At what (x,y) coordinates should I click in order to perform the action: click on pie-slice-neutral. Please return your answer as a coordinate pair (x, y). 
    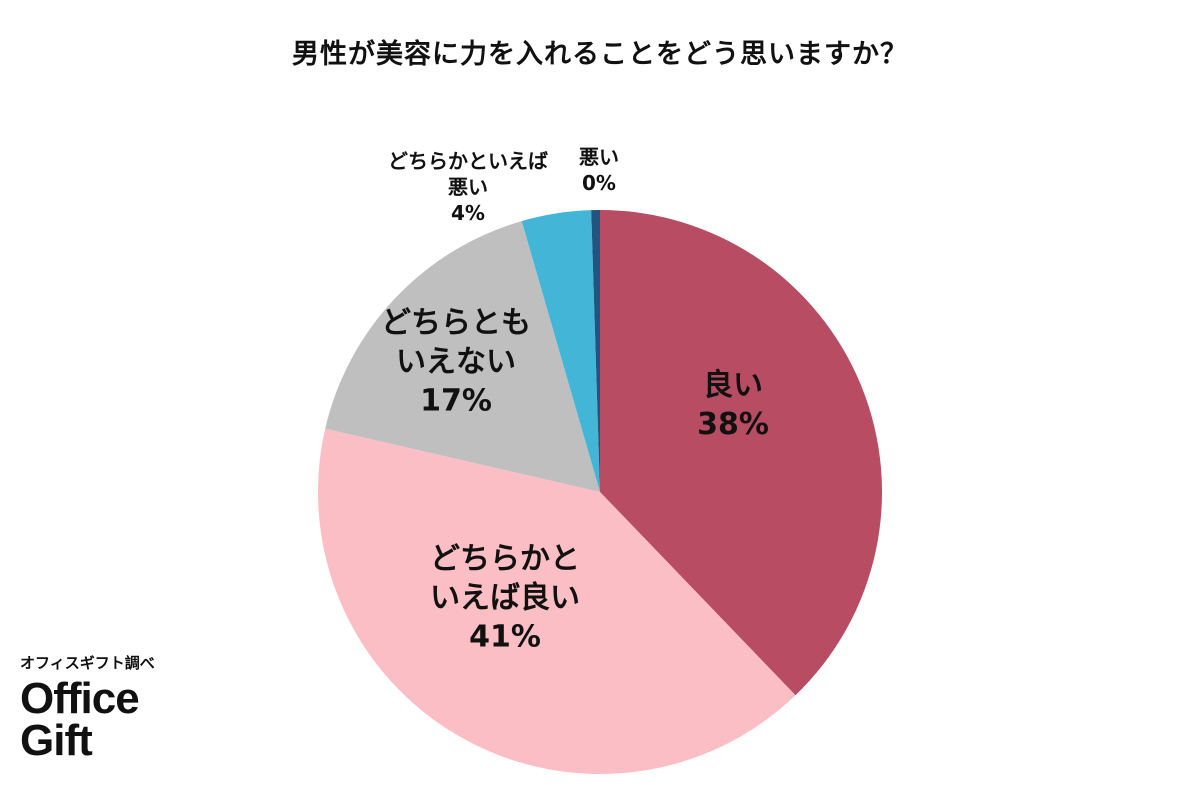
    Looking at the image, I should click on (462, 356).